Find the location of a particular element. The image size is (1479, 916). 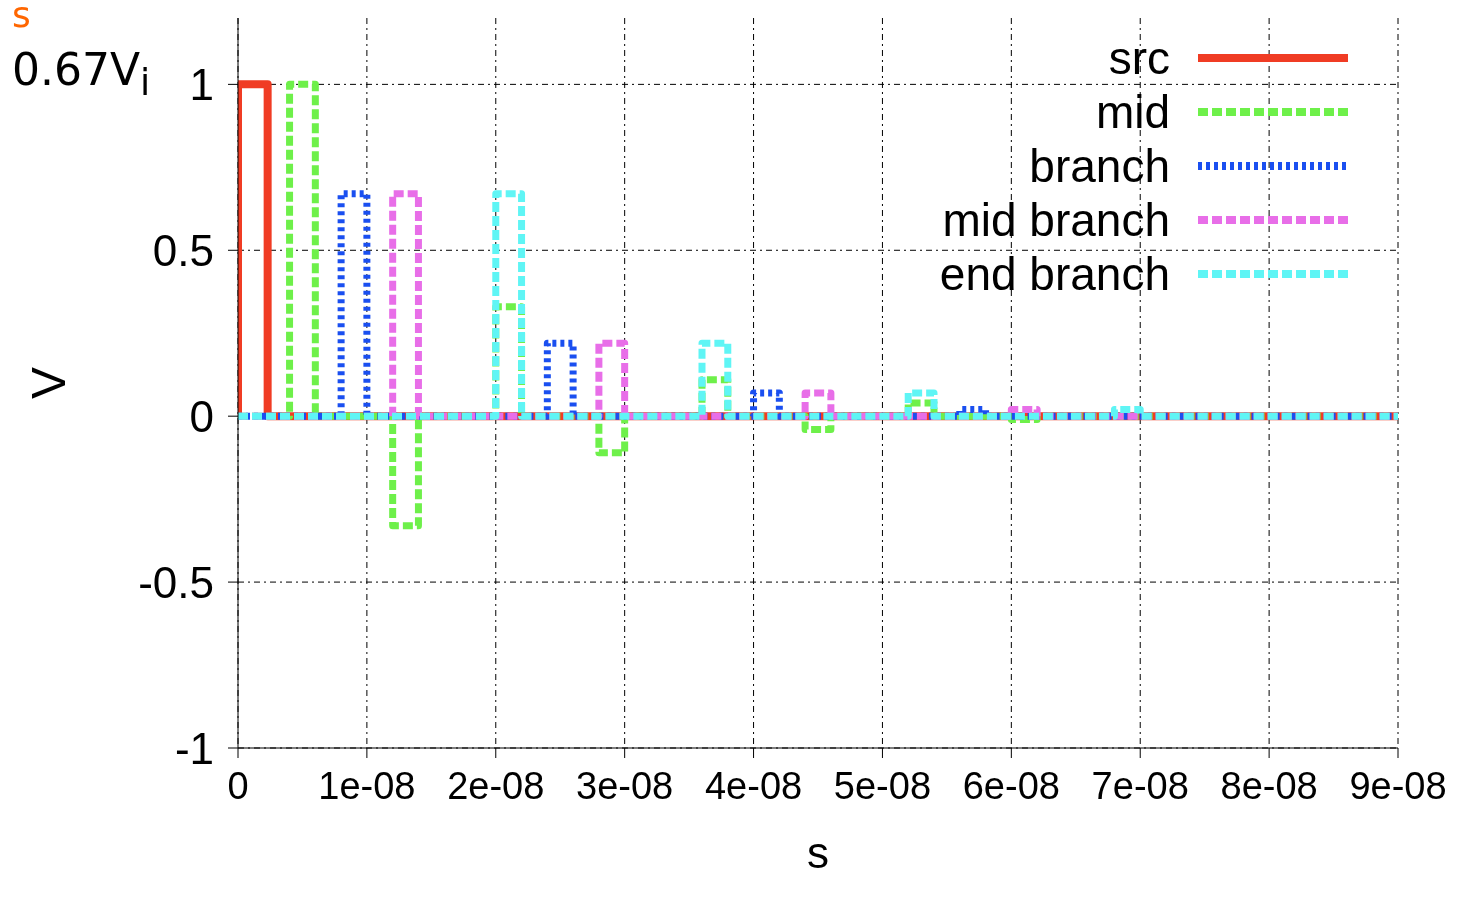

legend-label: mid branch is located at coordinates (1056, 220).